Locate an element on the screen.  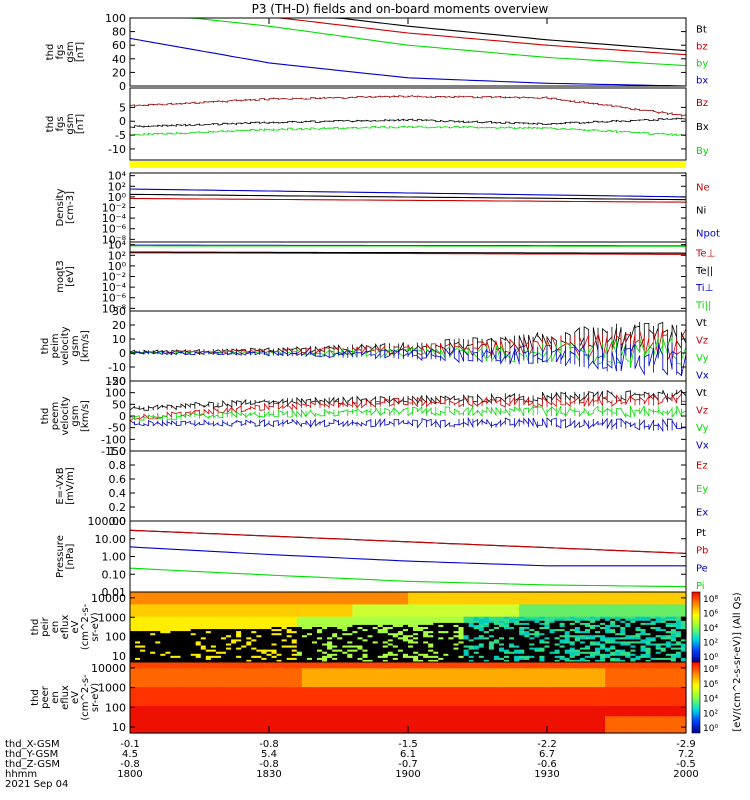
y-tick-label: -20 is located at coordinates (117, 381).